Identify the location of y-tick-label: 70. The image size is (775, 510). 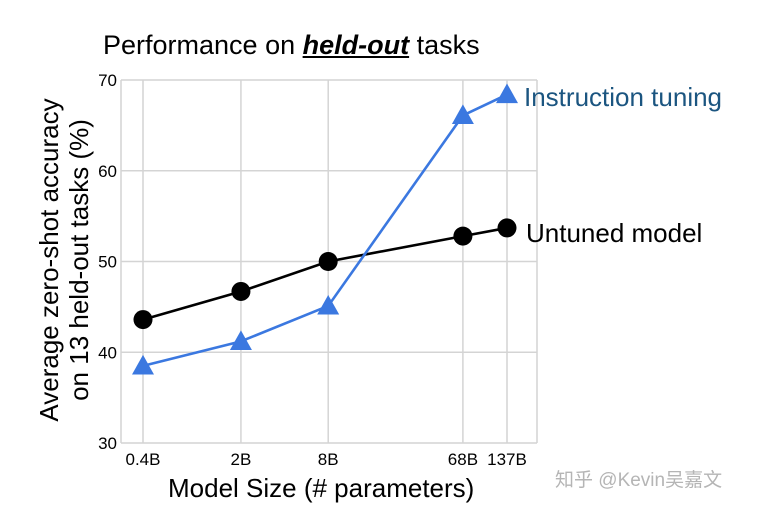
(107, 80).